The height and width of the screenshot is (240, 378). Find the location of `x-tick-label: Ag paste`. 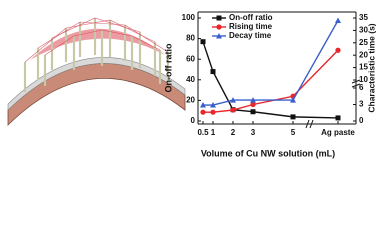

x-tick-label: Ag paste is located at coordinates (338, 132).